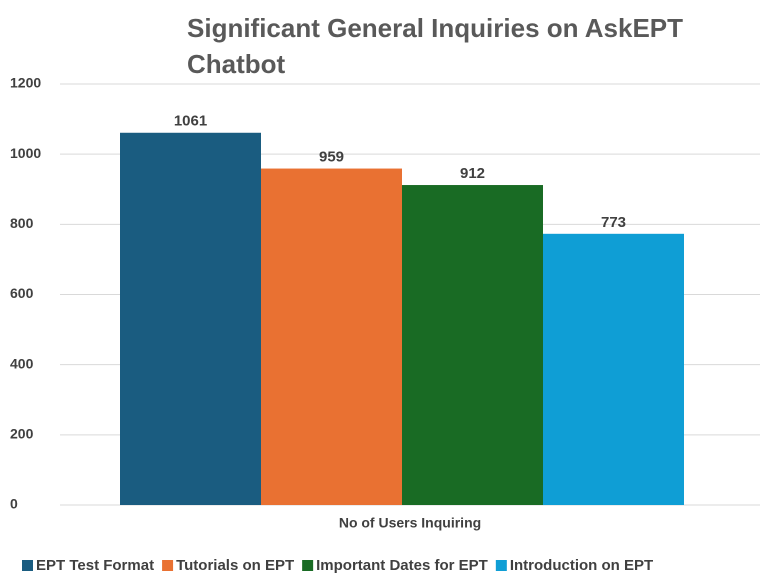 The image size is (762, 576). What do you see at coordinates (190, 121) in the screenshot?
I see `value-label: 1061` at bounding box center [190, 121].